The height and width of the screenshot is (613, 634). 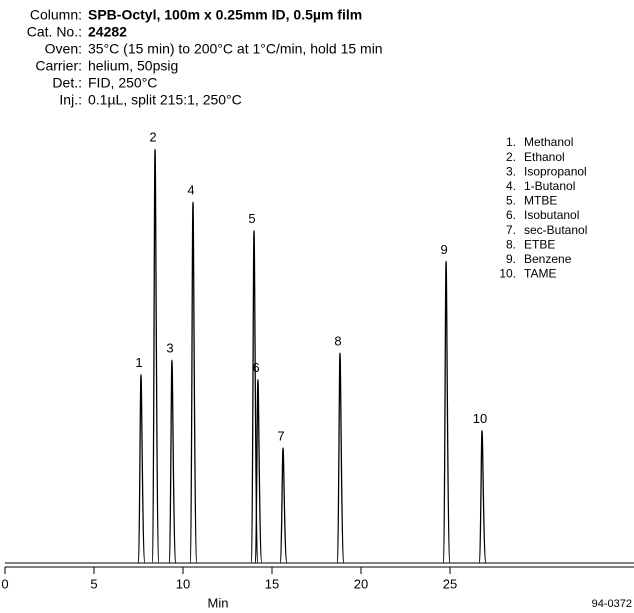 What do you see at coordinates (107, 32) in the screenshot?
I see `header-value: 24282` at bounding box center [107, 32].